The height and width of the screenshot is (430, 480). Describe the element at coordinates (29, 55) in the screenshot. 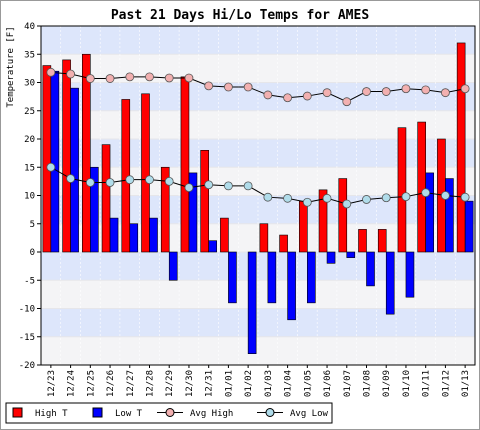

I see `y-tick-label: 35` at that location.